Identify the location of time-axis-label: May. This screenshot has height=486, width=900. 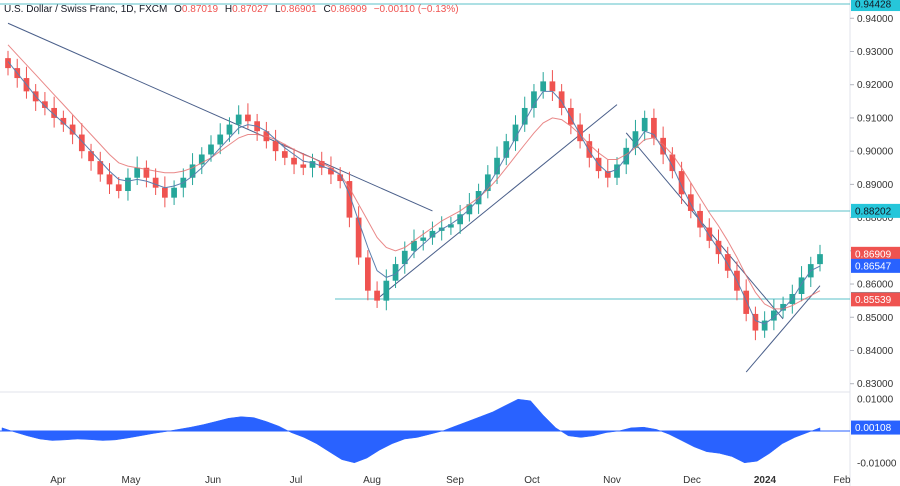
(131, 480).